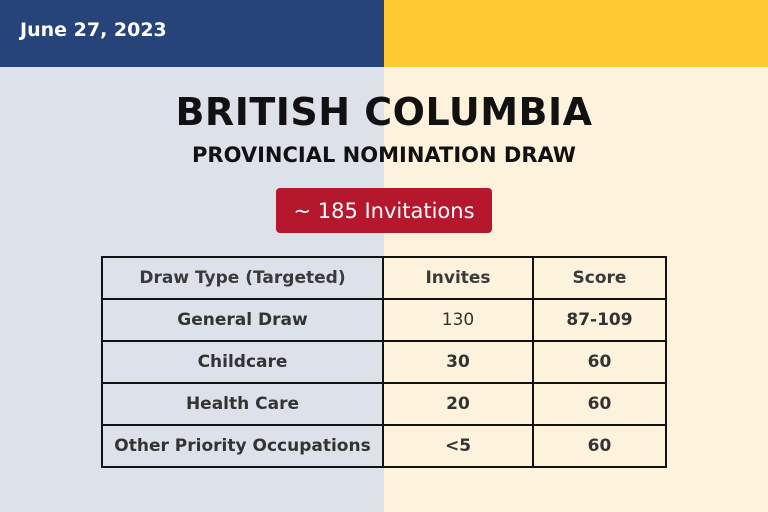 Image resolution: width=768 pixels, height=512 pixels. What do you see at coordinates (384, 112) in the screenshot?
I see `page-title: BRITISH COLUMBIA` at bounding box center [384, 112].